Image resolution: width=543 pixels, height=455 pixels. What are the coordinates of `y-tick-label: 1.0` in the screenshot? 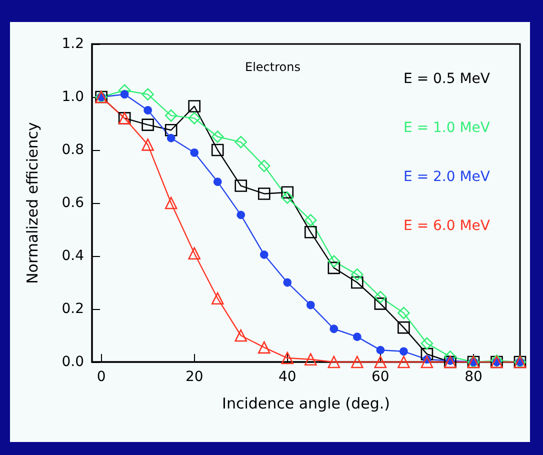 It's located at (73, 97).